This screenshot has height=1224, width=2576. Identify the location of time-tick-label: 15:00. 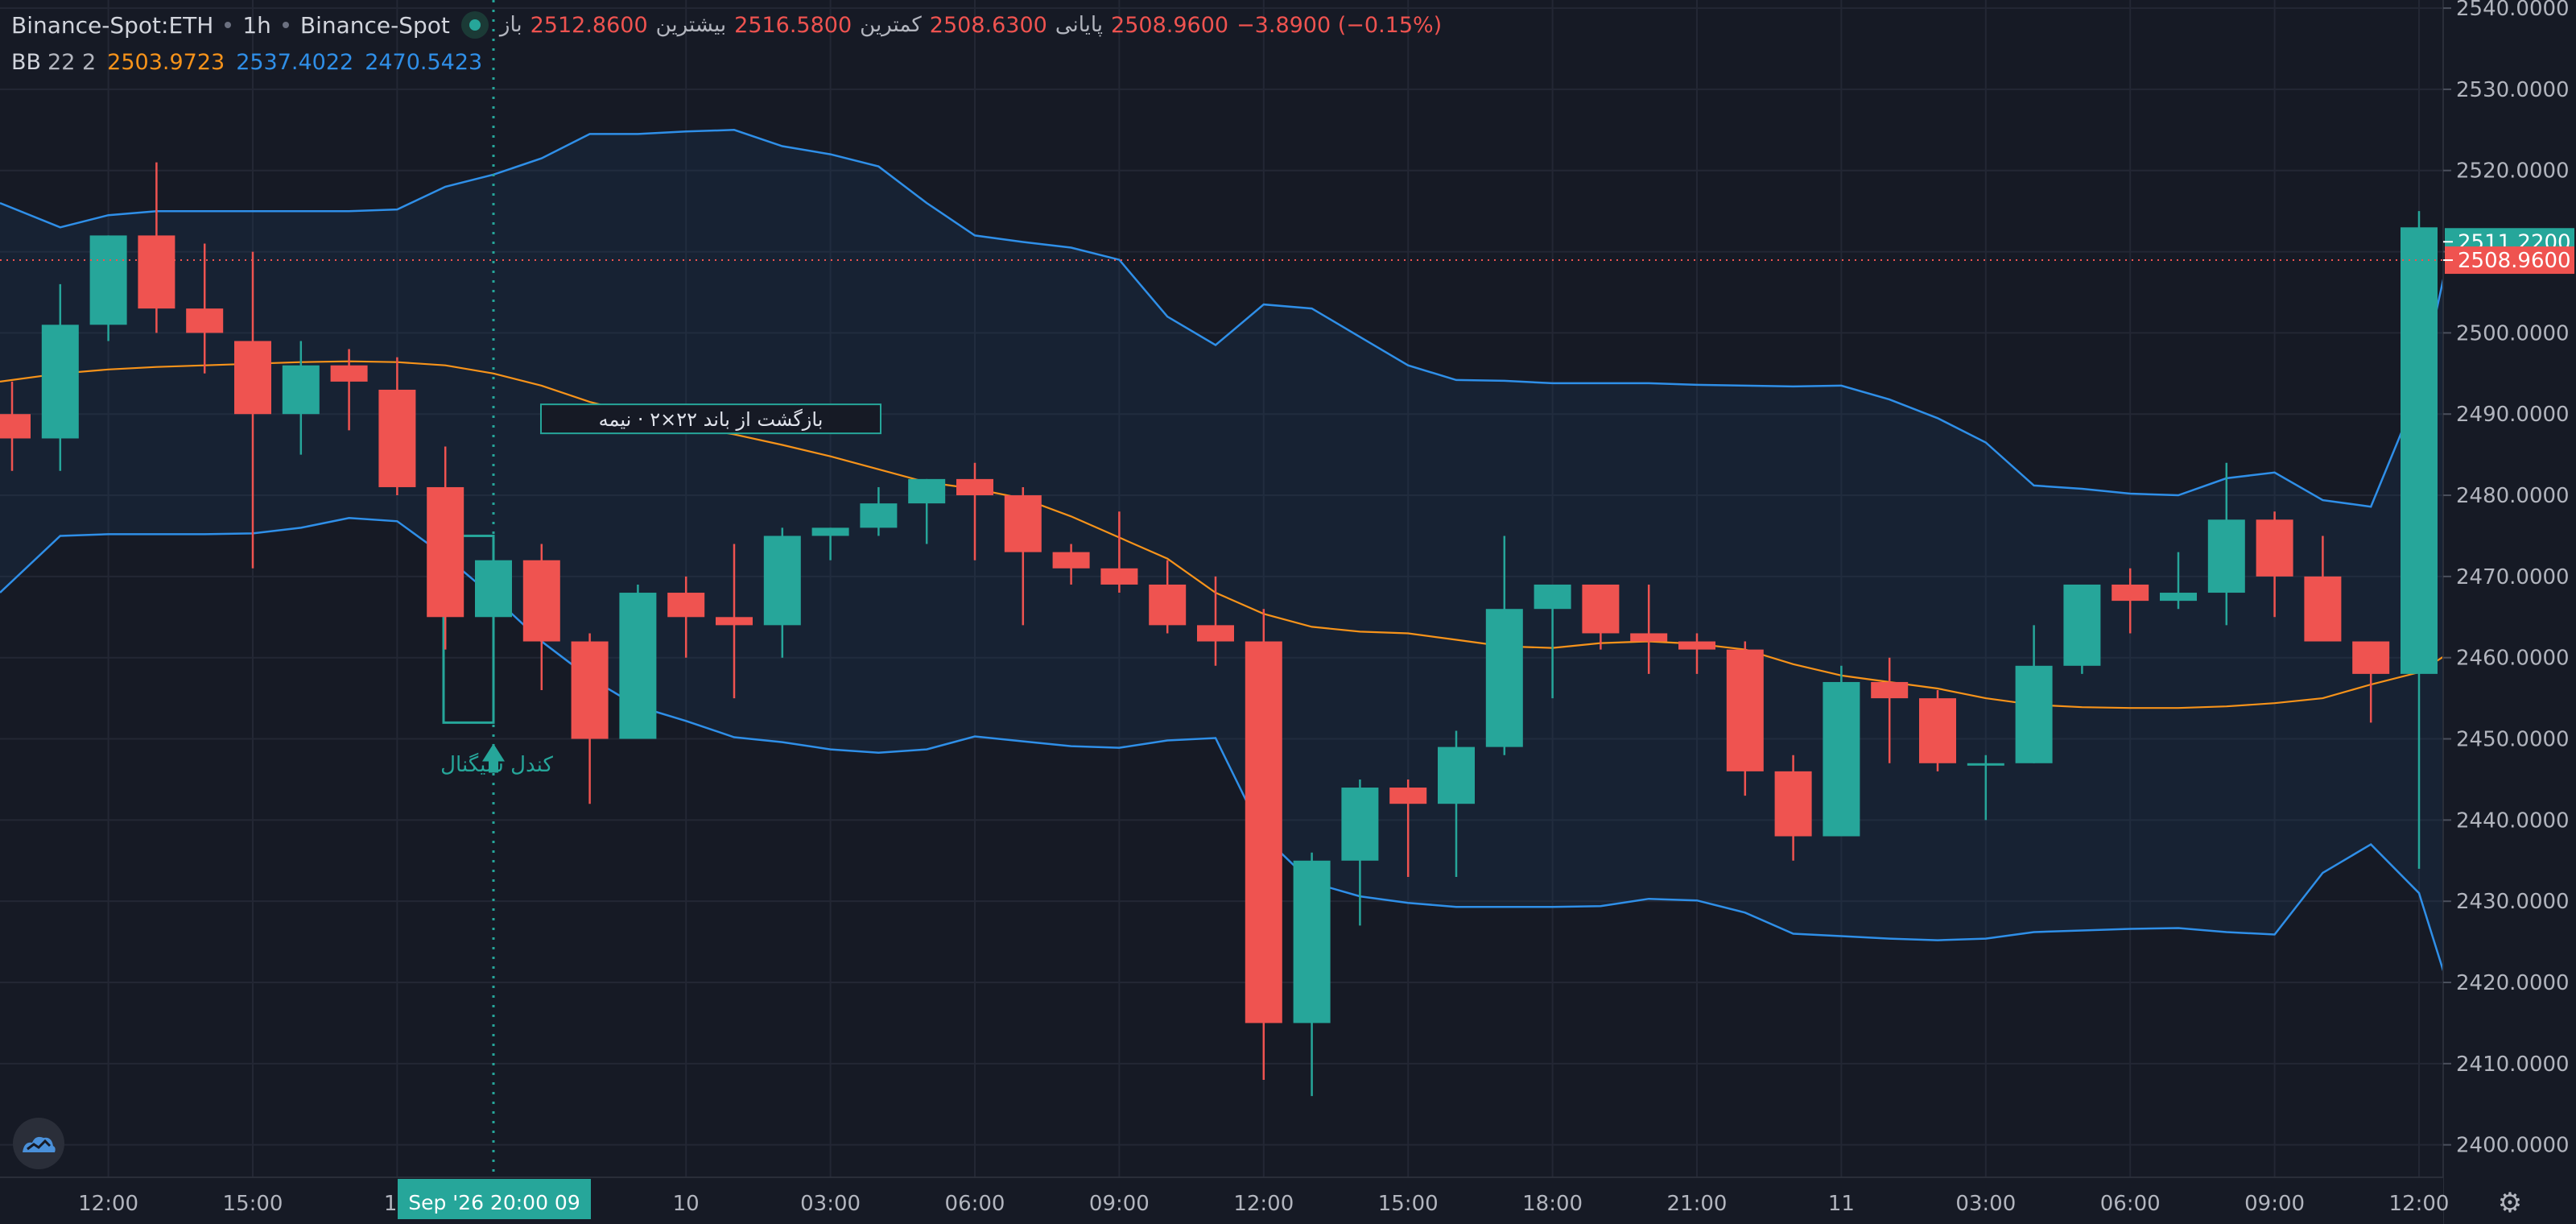
(1408, 1204).